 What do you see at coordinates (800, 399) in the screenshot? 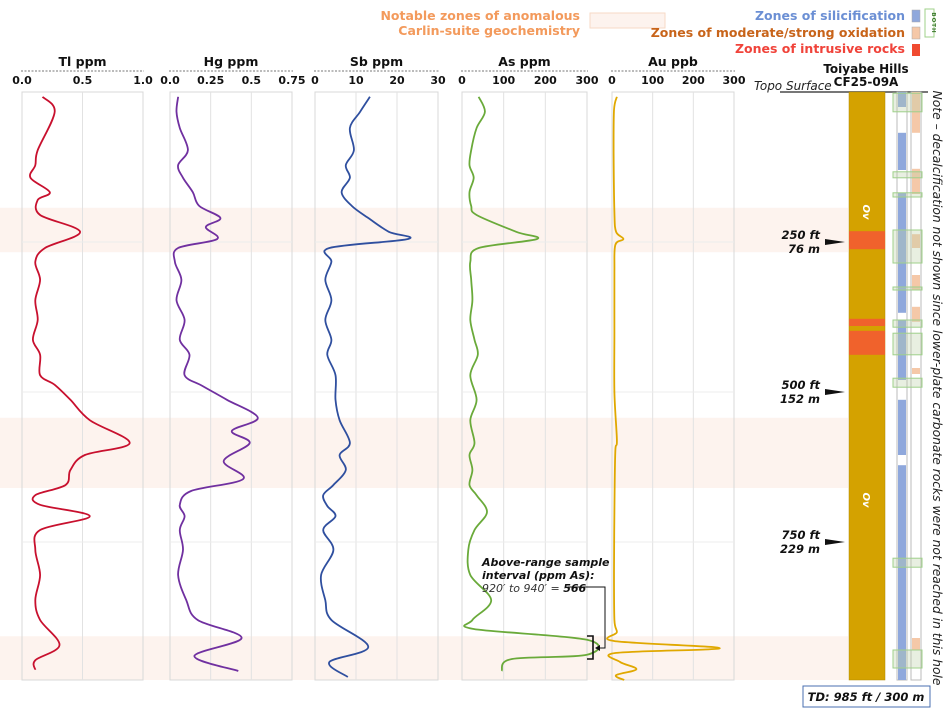
I see `depth-m-label: 152 m` at bounding box center [800, 399].